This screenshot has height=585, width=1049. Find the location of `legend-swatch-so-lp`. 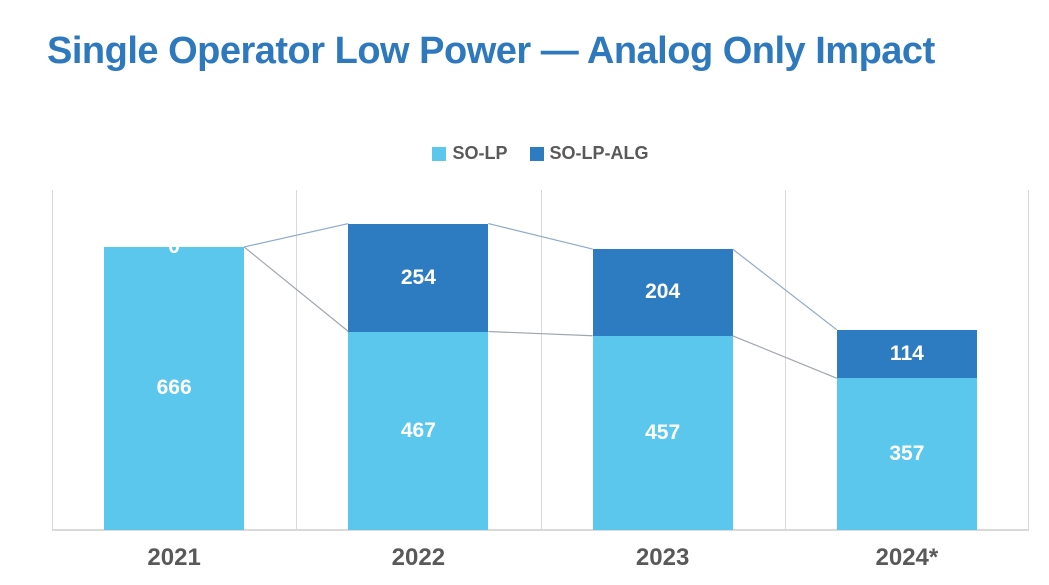

legend-swatch-so-lp is located at coordinates (439, 153).